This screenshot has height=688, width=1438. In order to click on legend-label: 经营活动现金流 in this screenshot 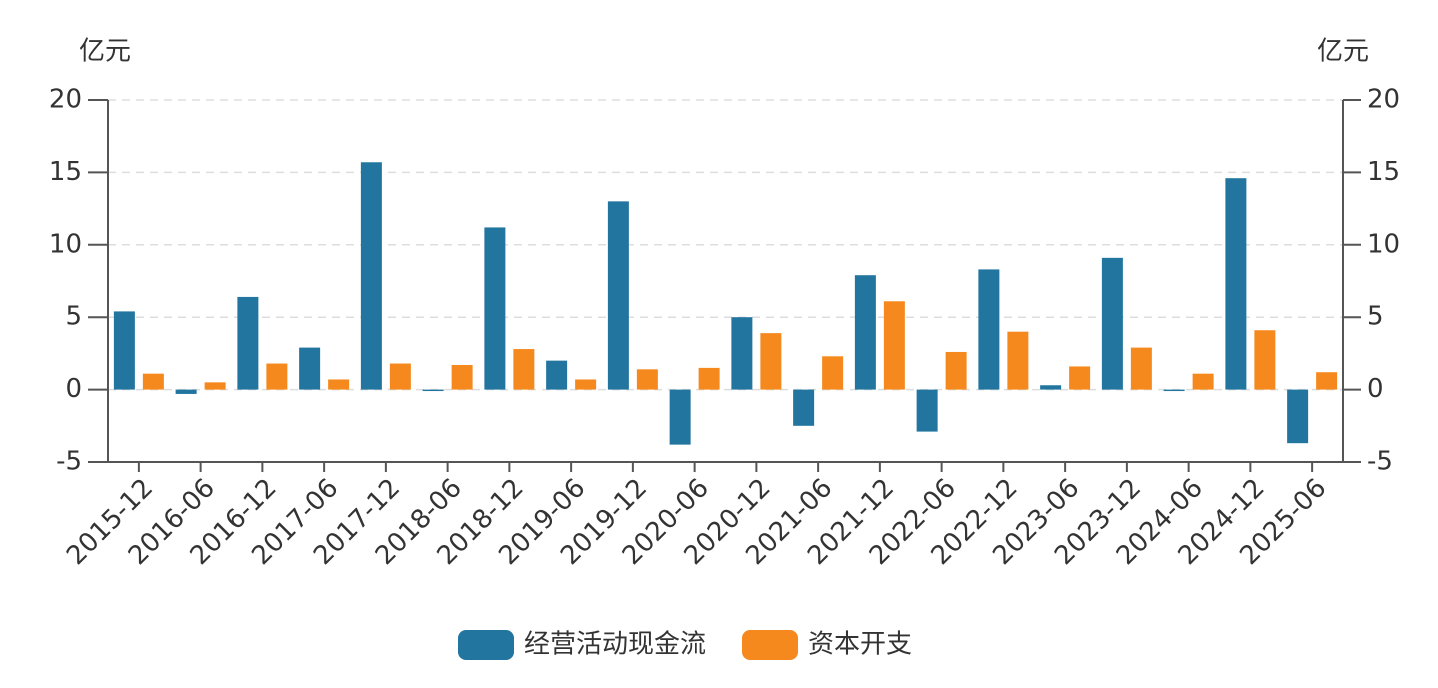, I will do `click(615, 645)`.